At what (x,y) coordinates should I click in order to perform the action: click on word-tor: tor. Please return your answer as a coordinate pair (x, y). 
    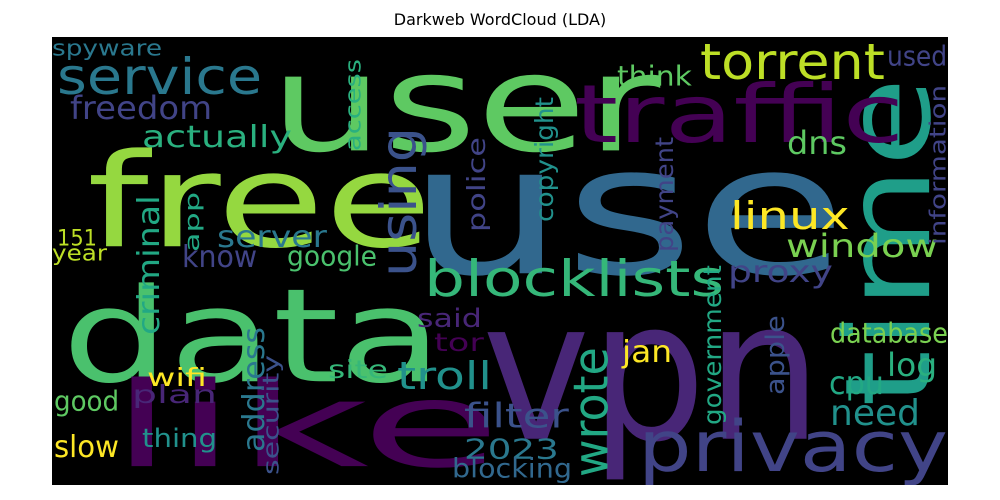
    Looking at the image, I should click on (459, 342).